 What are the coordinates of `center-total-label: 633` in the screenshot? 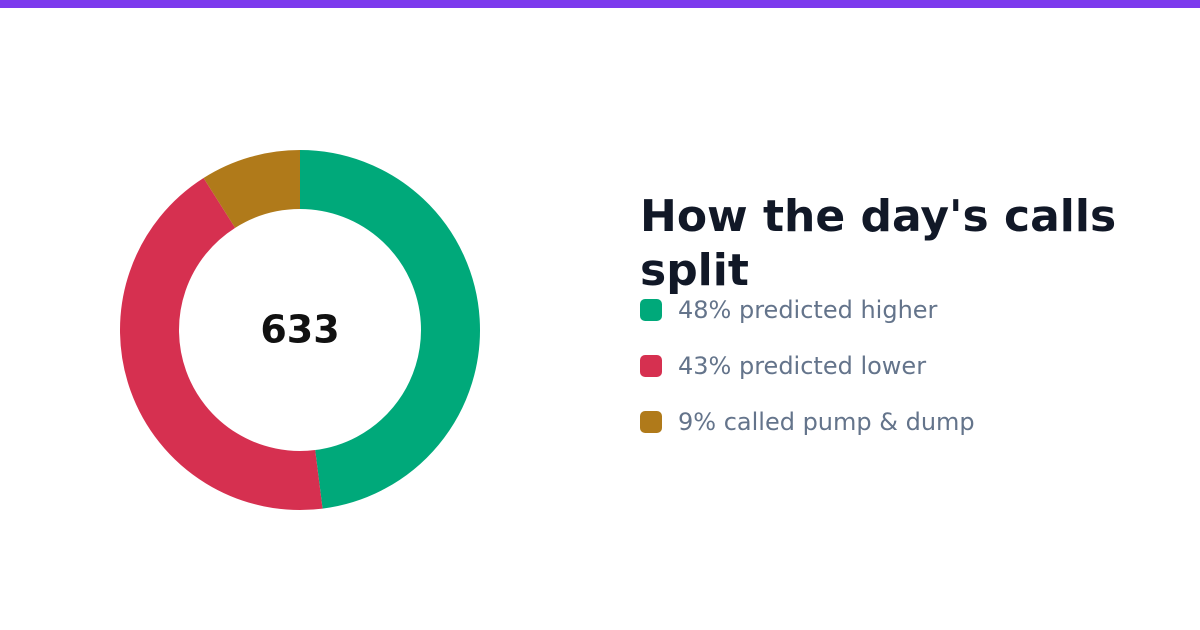 It's located at (299, 330).